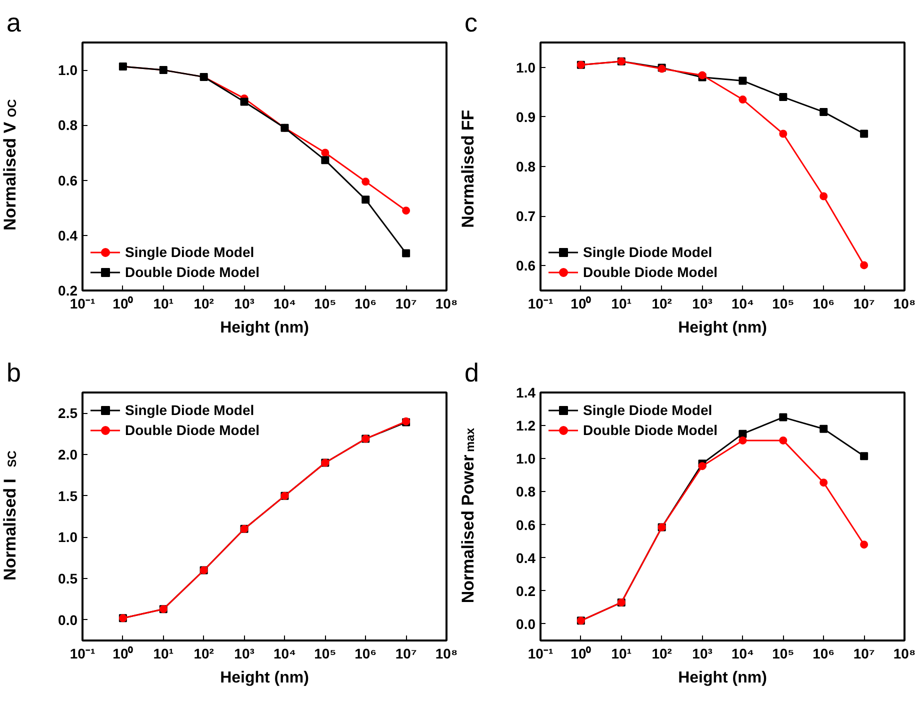  I want to click on y-axis-title: Normalised Powermax, so click(468, 516).